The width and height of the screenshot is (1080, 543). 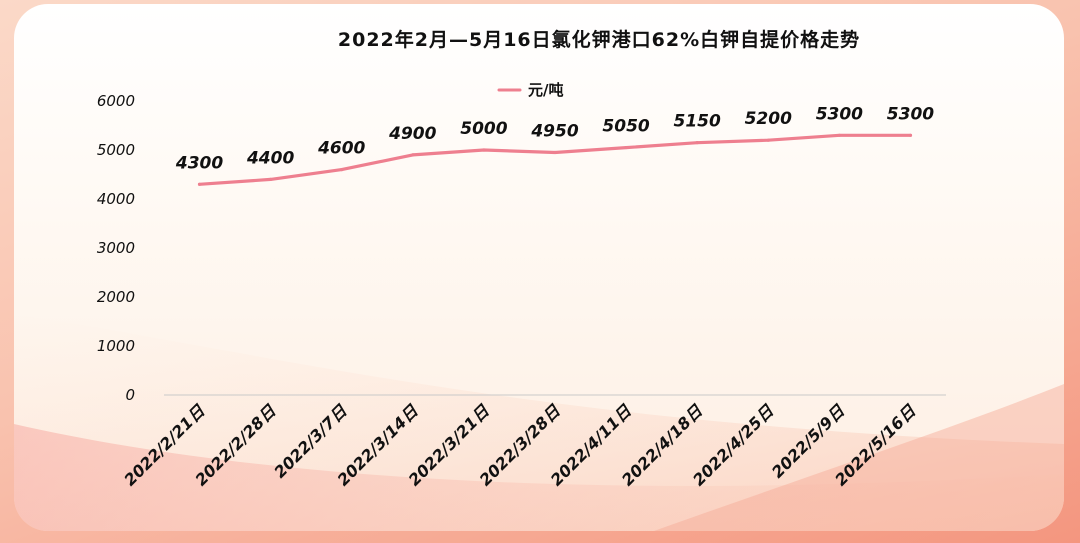 What do you see at coordinates (116, 101) in the screenshot?
I see `y-tick-label: 6000` at bounding box center [116, 101].